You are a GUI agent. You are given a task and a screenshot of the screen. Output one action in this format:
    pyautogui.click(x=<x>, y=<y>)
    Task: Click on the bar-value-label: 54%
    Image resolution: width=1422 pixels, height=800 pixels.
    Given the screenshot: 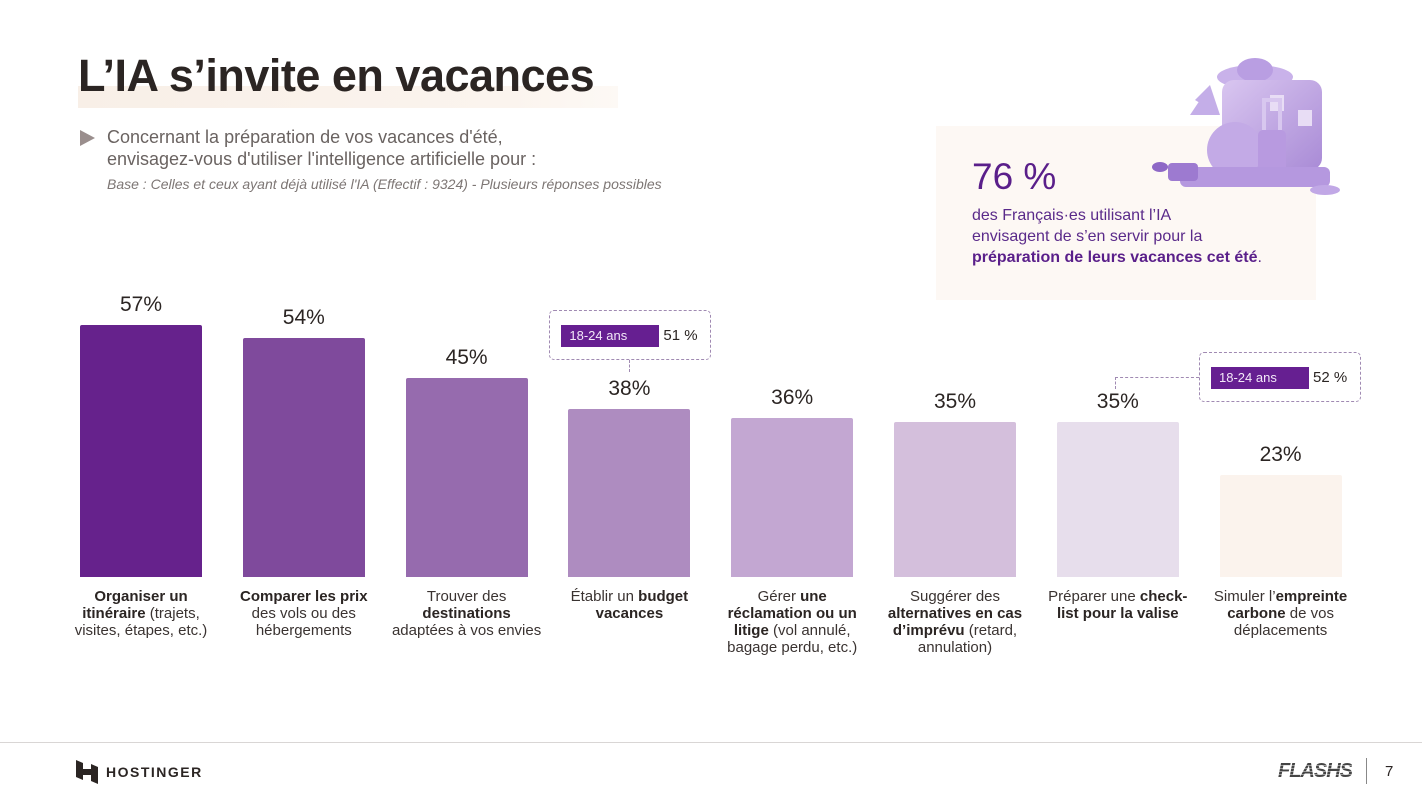 What is the action you would take?
    pyautogui.click(x=303, y=318)
    